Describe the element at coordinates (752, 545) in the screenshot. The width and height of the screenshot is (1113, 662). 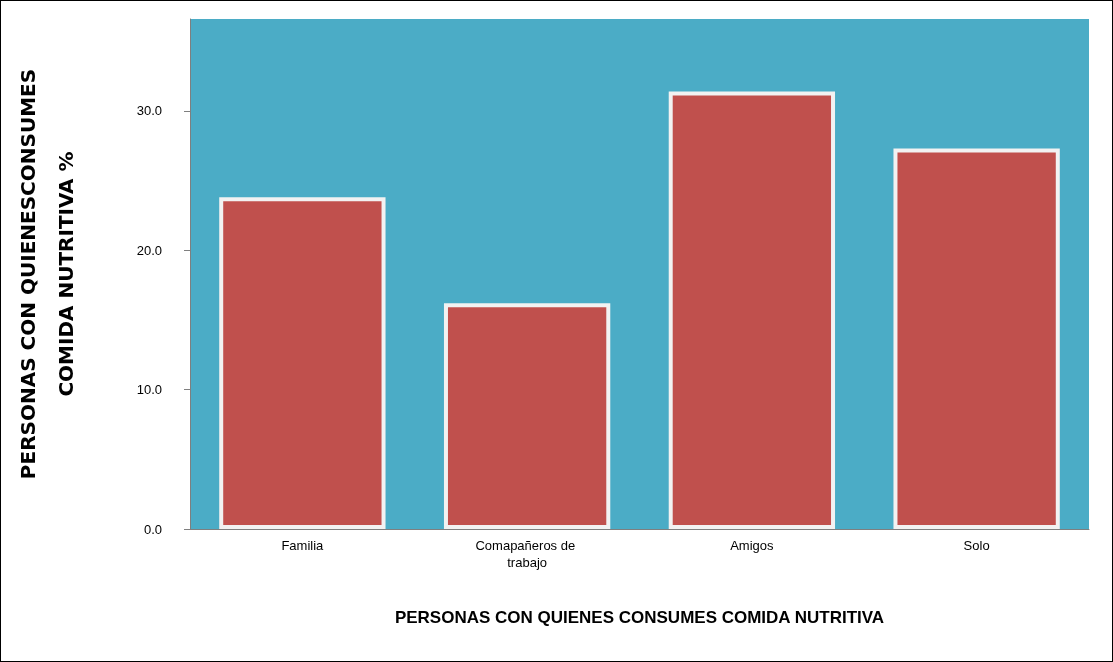
I see `x-tick-label: Amigos` at that location.